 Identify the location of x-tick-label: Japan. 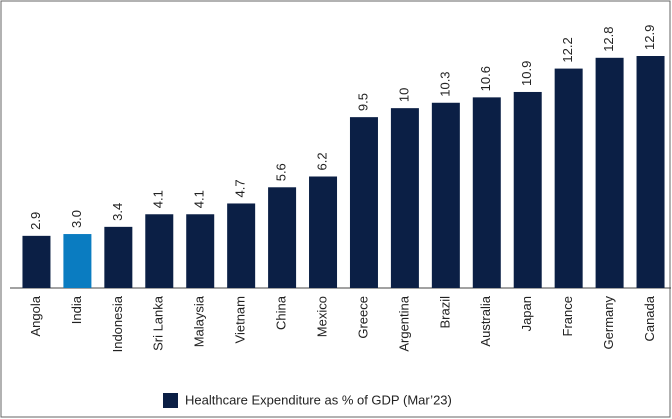
(526, 313).